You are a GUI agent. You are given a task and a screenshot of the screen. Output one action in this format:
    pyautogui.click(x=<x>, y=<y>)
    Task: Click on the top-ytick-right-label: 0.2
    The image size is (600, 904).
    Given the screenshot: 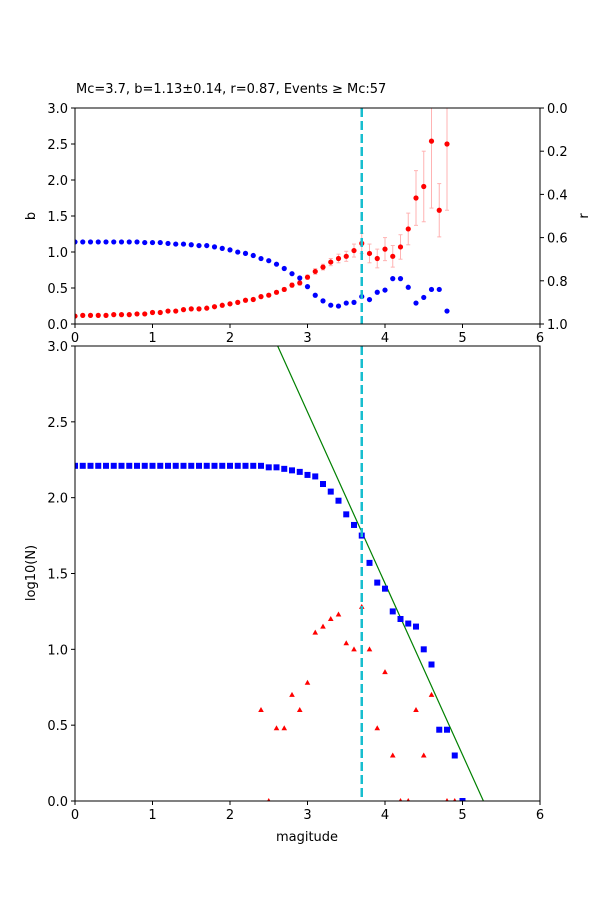 What is the action you would take?
    pyautogui.click(x=557, y=152)
    